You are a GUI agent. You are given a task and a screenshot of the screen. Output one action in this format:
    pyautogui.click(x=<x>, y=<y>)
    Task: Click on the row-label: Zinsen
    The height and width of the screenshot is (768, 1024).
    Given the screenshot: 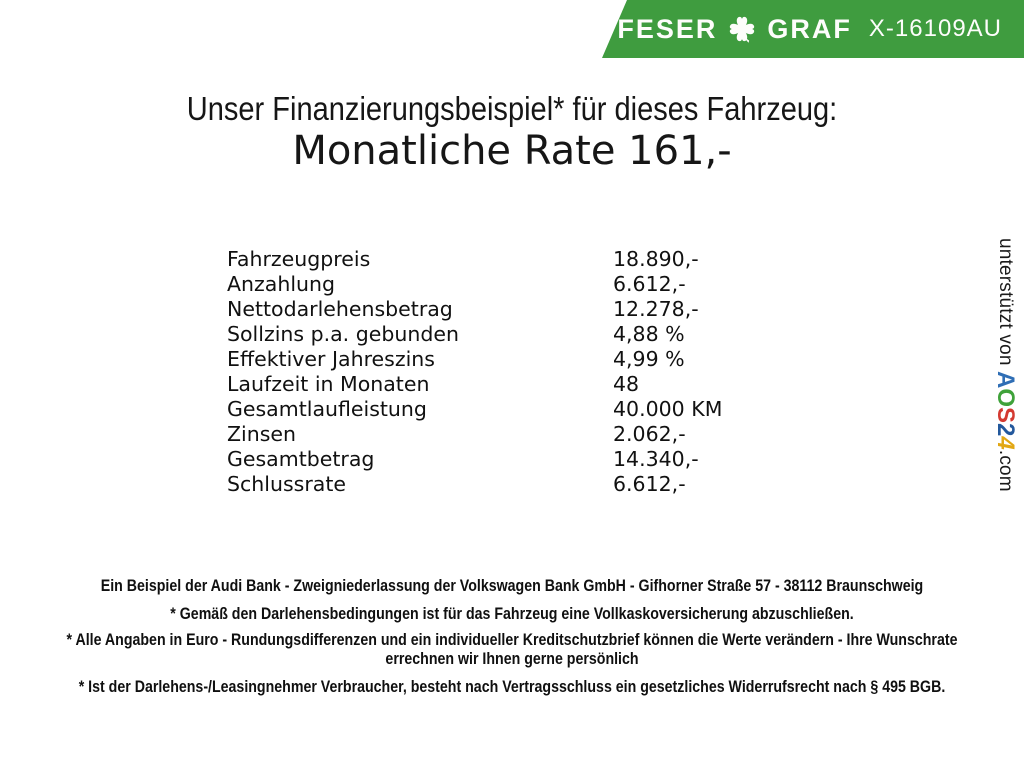 What is the action you would take?
    pyautogui.click(x=262, y=434)
    